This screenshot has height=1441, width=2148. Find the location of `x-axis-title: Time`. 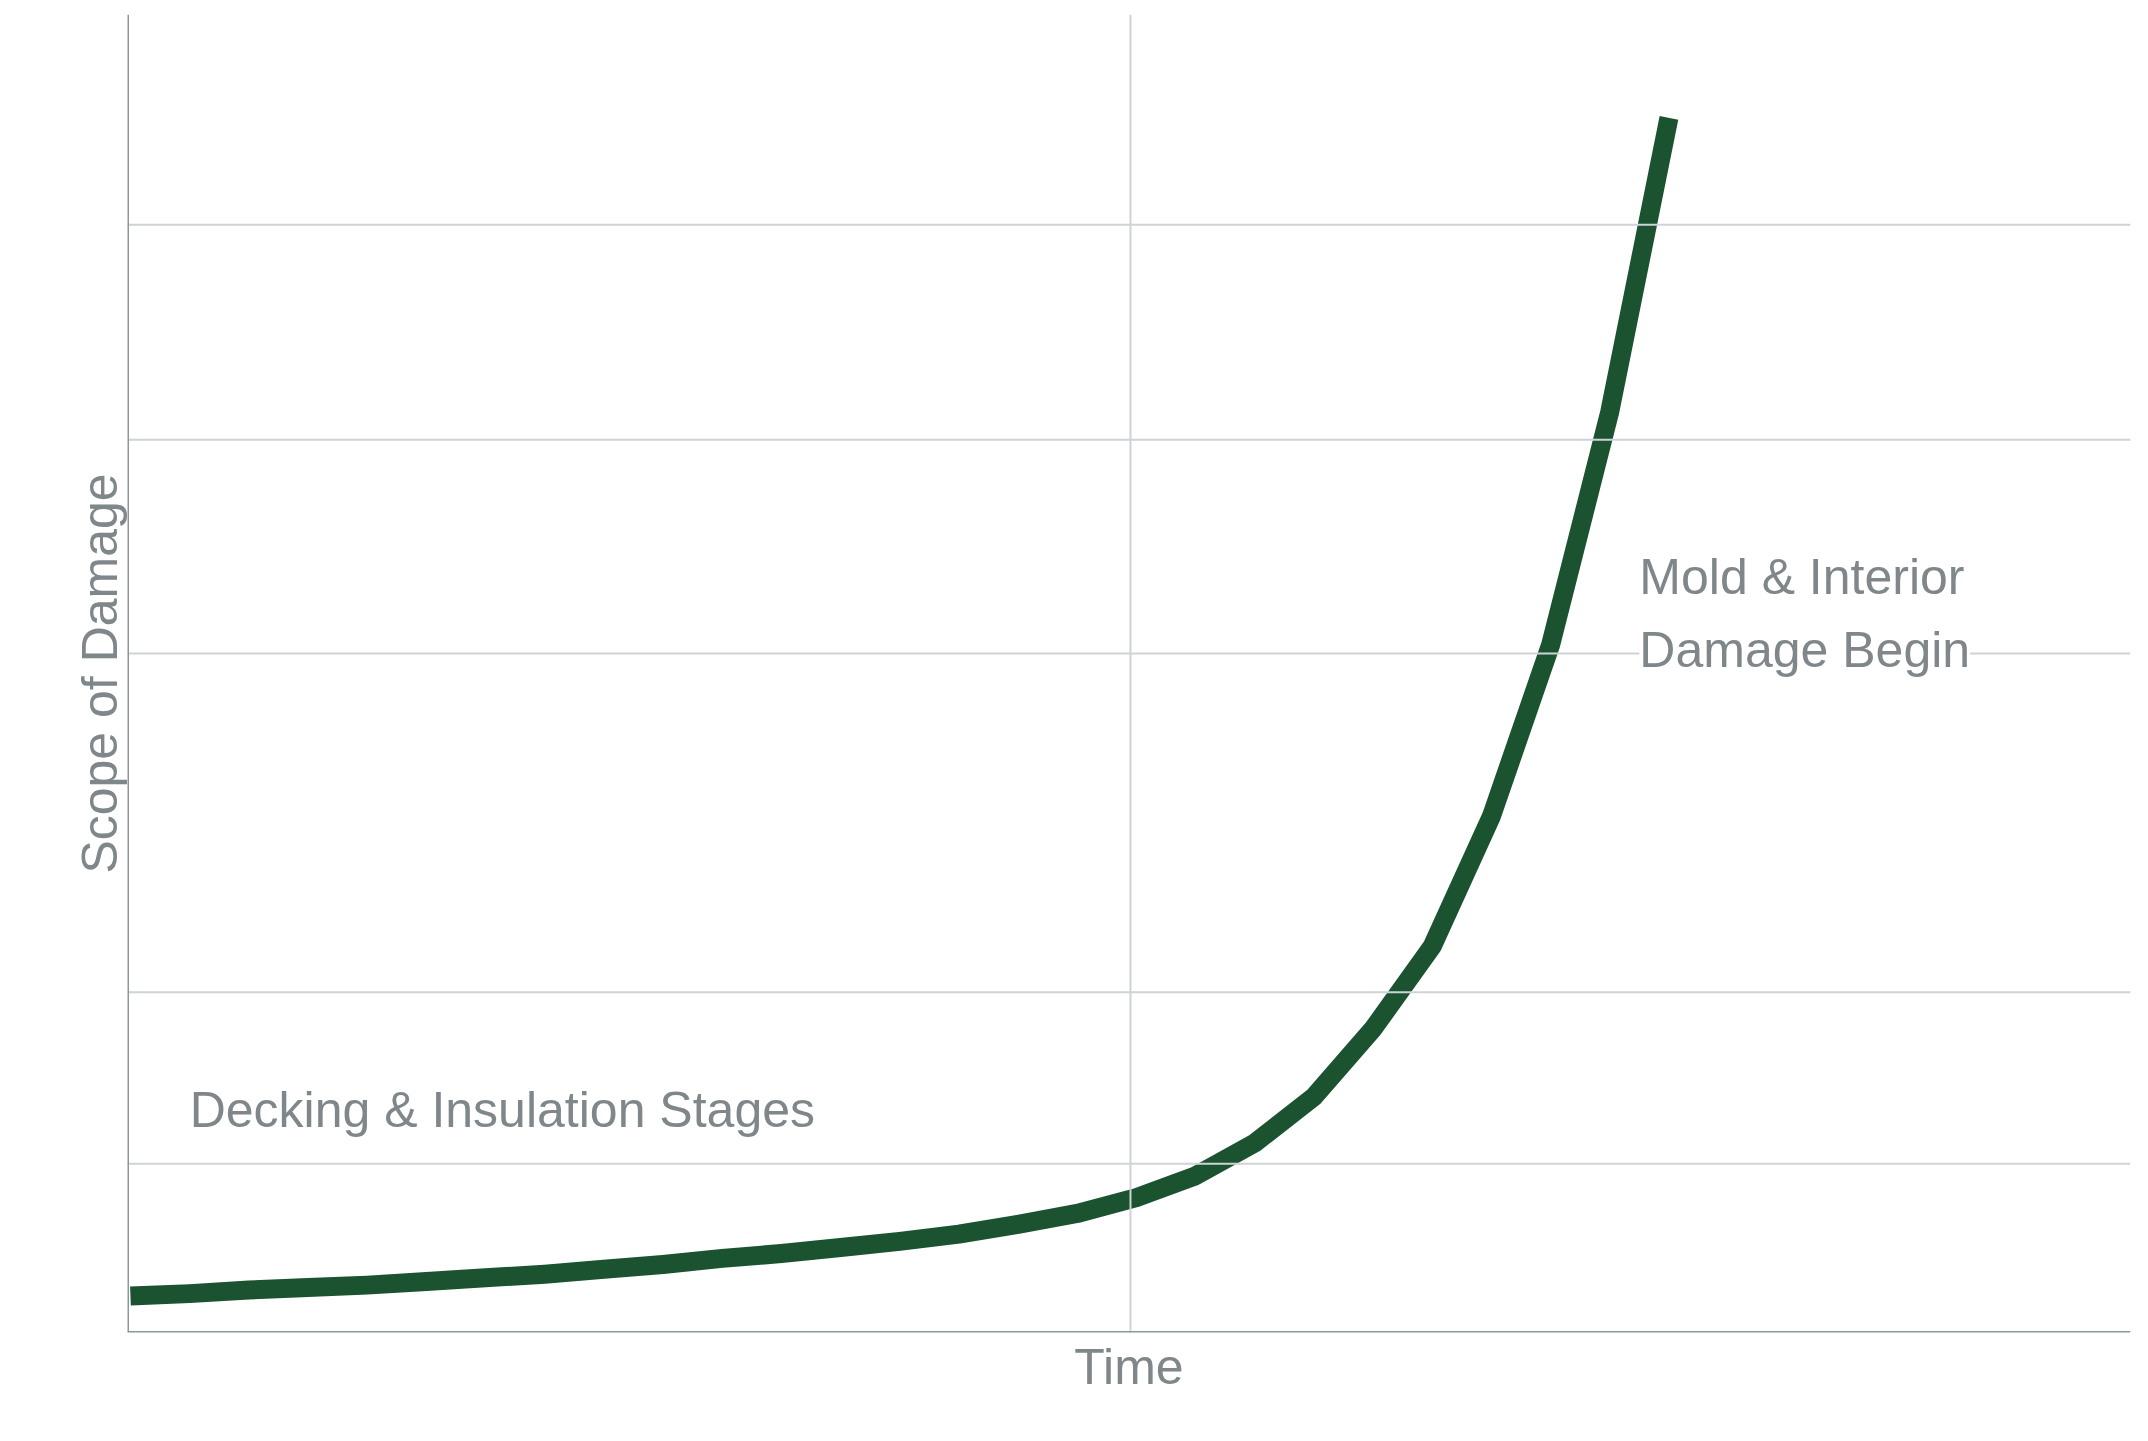

x-axis-title: Time is located at coordinates (1129, 1366).